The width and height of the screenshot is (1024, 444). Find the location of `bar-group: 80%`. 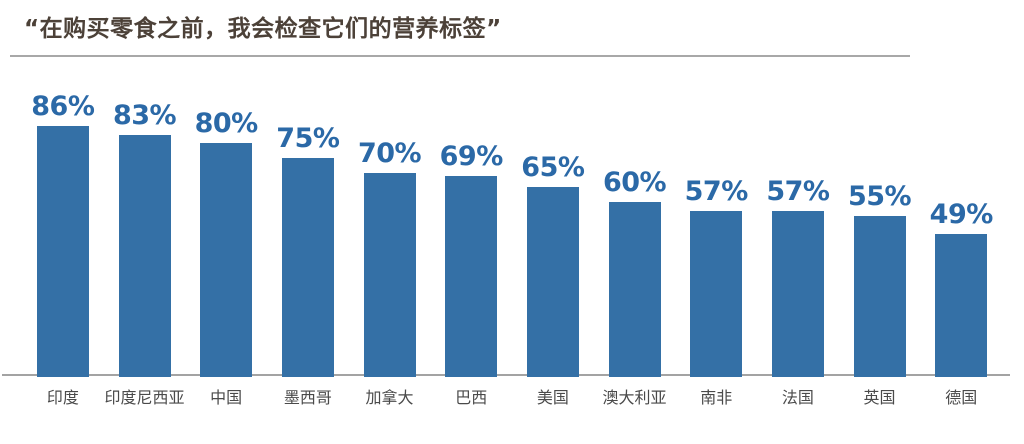

bar-group: 80% is located at coordinates (226, 222).